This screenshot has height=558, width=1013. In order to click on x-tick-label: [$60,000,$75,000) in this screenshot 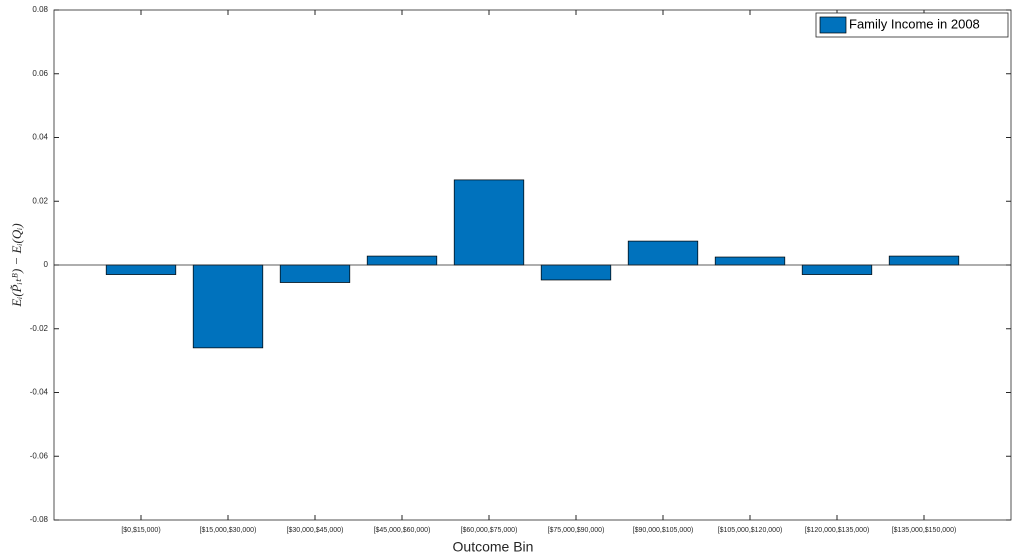, I will do `click(489, 530)`.